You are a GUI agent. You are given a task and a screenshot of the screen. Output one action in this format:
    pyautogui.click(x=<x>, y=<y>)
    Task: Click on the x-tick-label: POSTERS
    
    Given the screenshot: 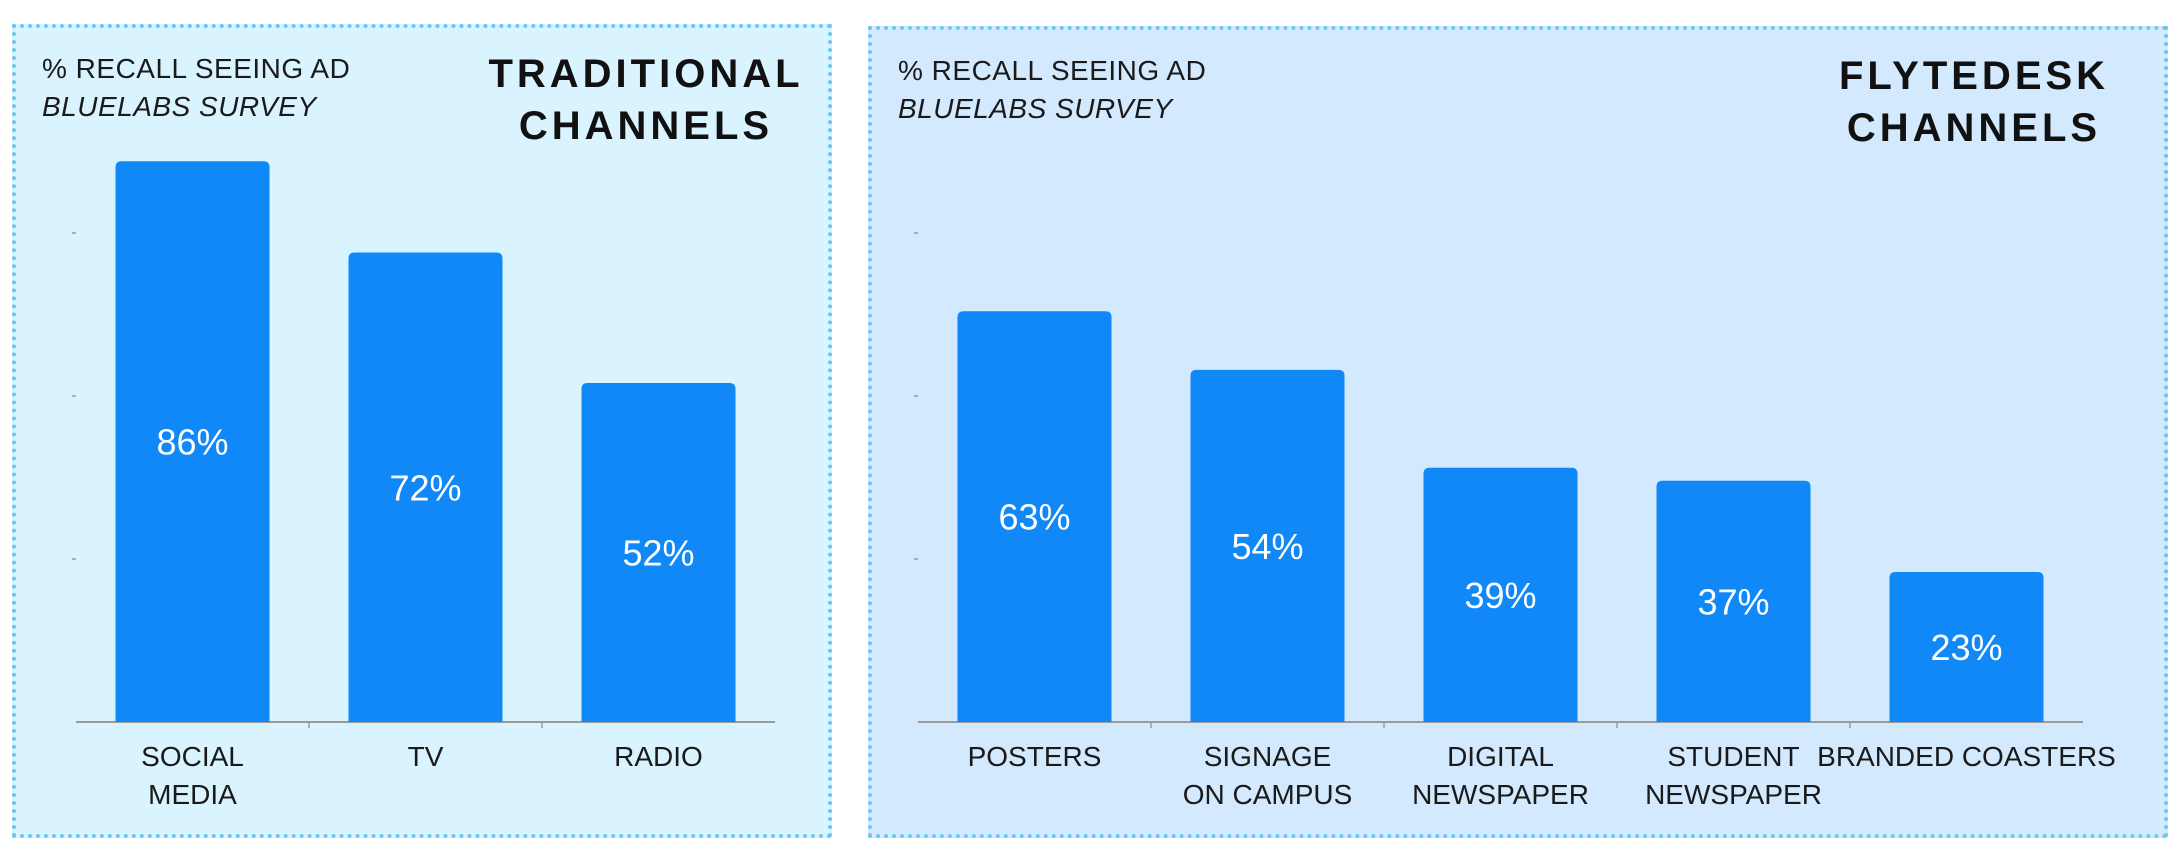 What is the action you would take?
    pyautogui.click(x=1035, y=756)
    